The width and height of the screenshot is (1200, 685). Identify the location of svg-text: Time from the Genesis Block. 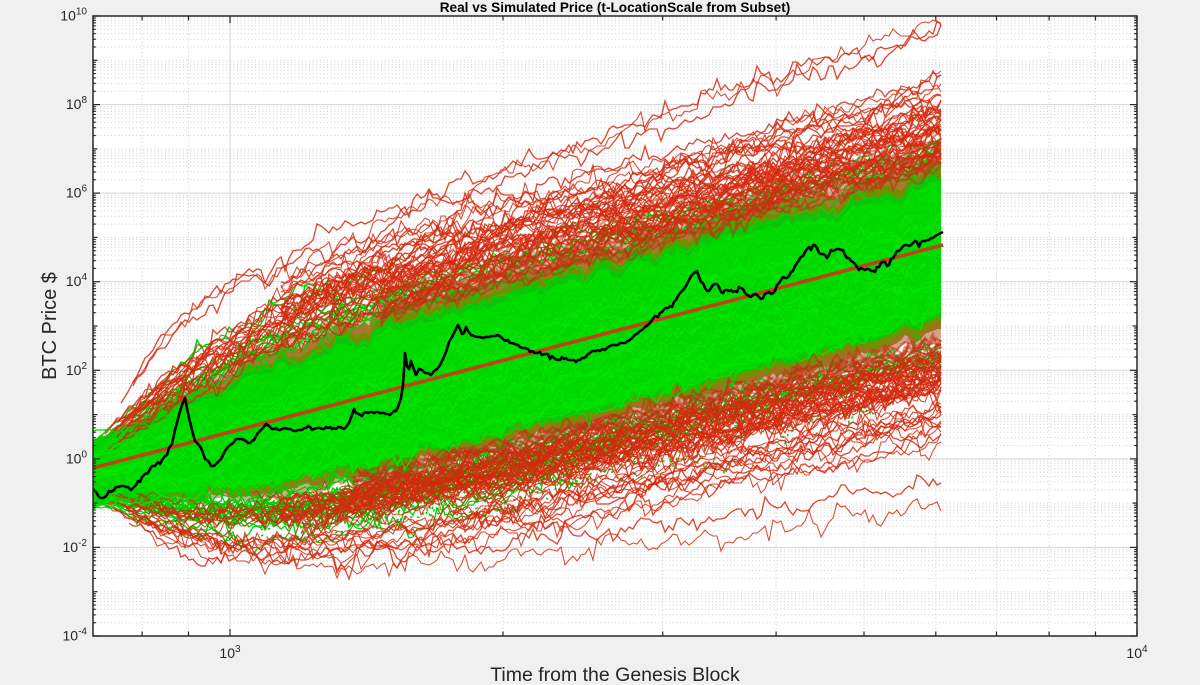
(615, 674).